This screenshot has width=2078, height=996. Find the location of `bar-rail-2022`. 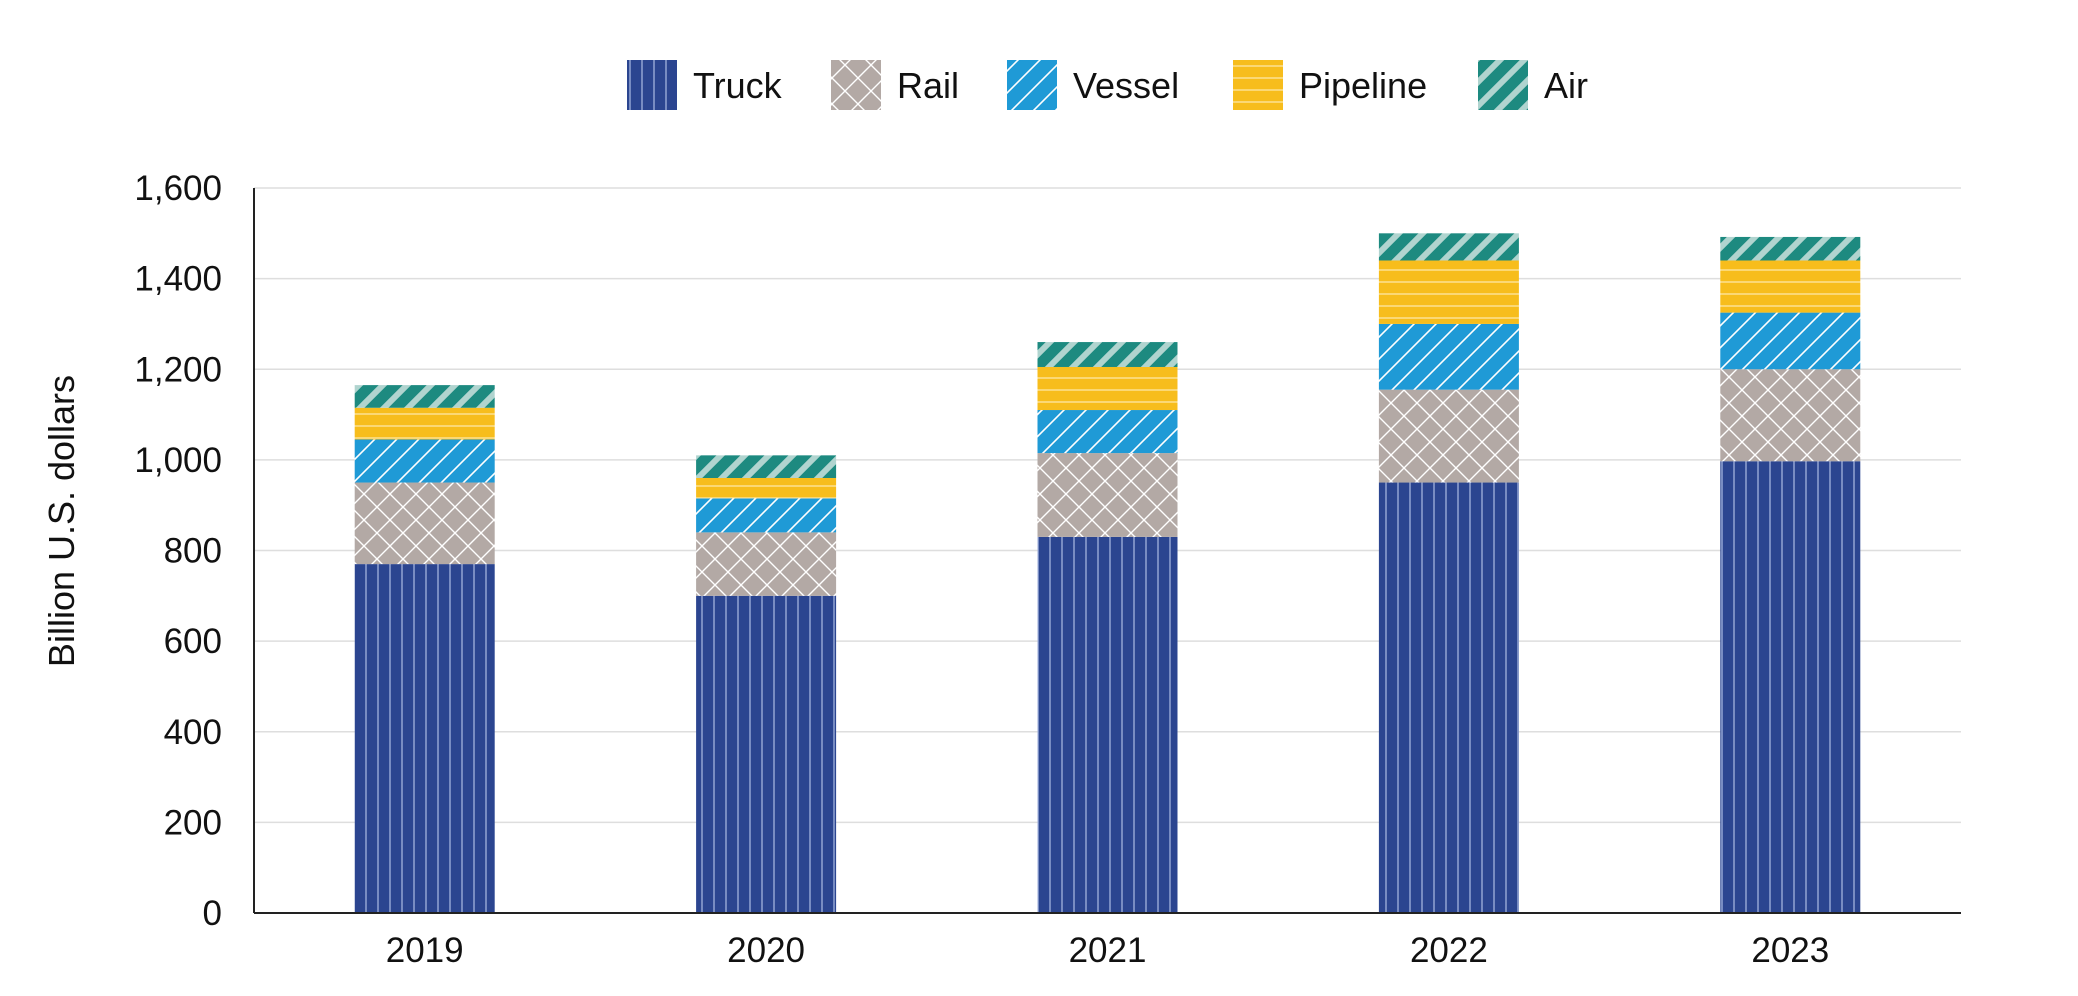

bar-rail-2022 is located at coordinates (1448, 436).